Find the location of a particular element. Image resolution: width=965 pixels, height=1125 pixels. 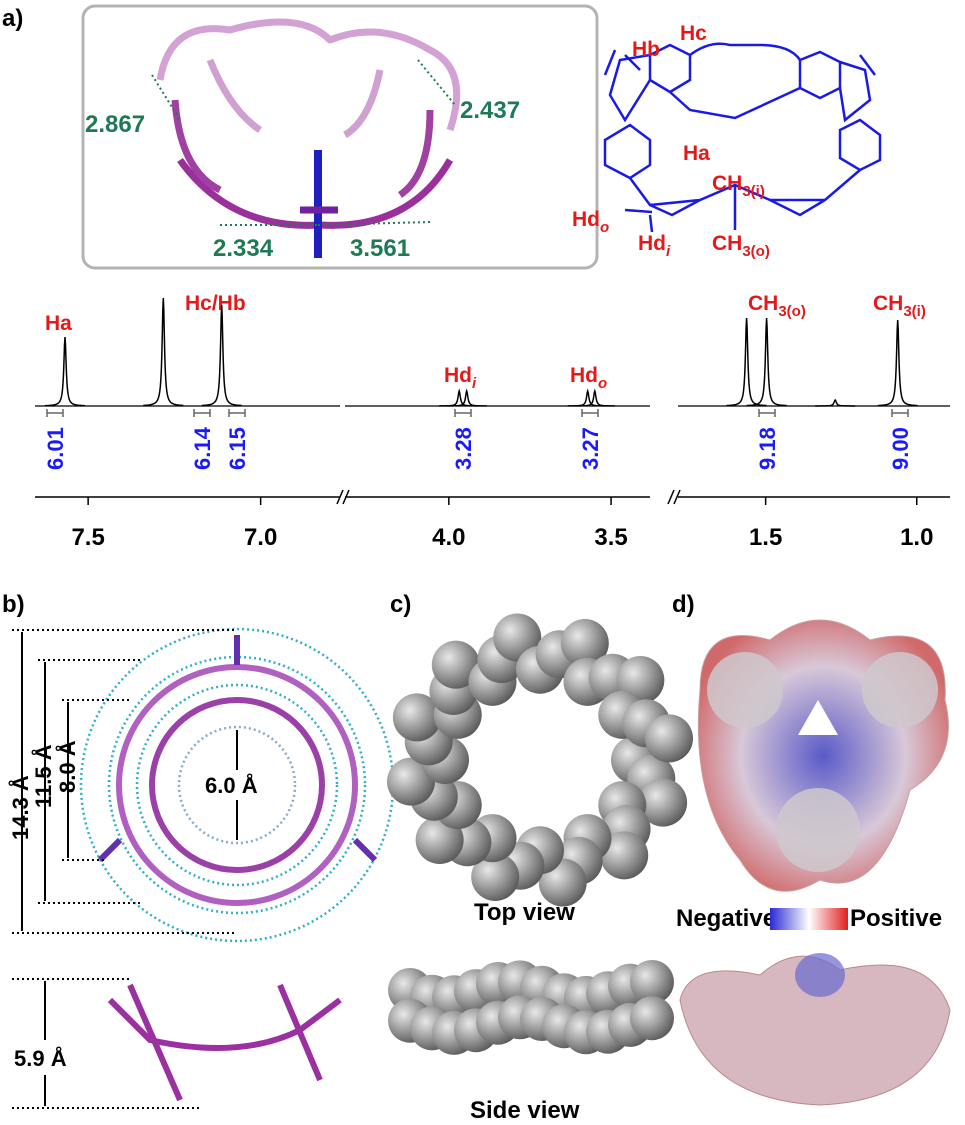

bowl-model is located at coordinates (308, 138).